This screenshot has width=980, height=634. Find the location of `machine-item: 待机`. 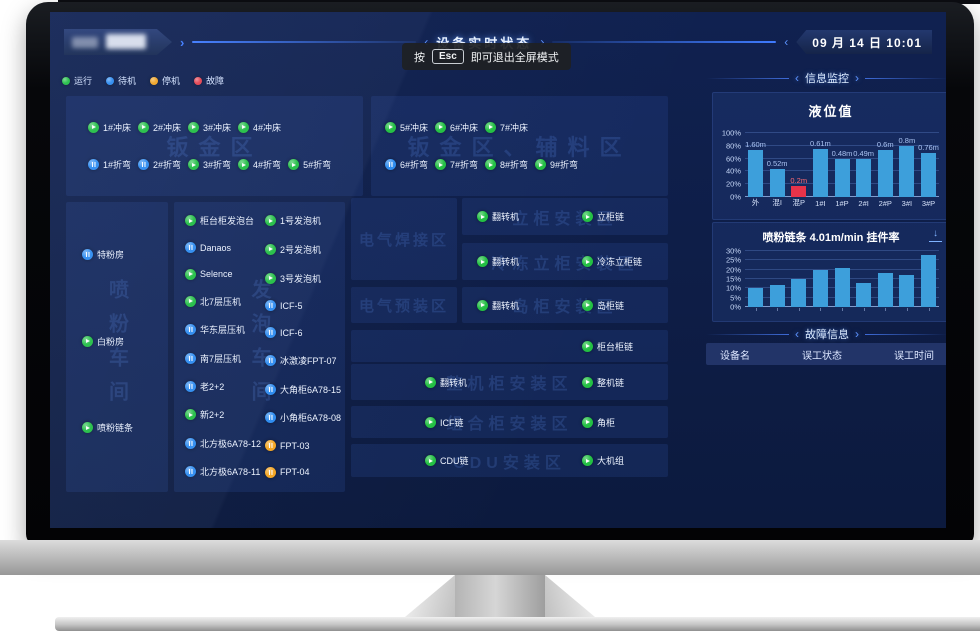

machine-item: 待机 is located at coordinates (121, 80).